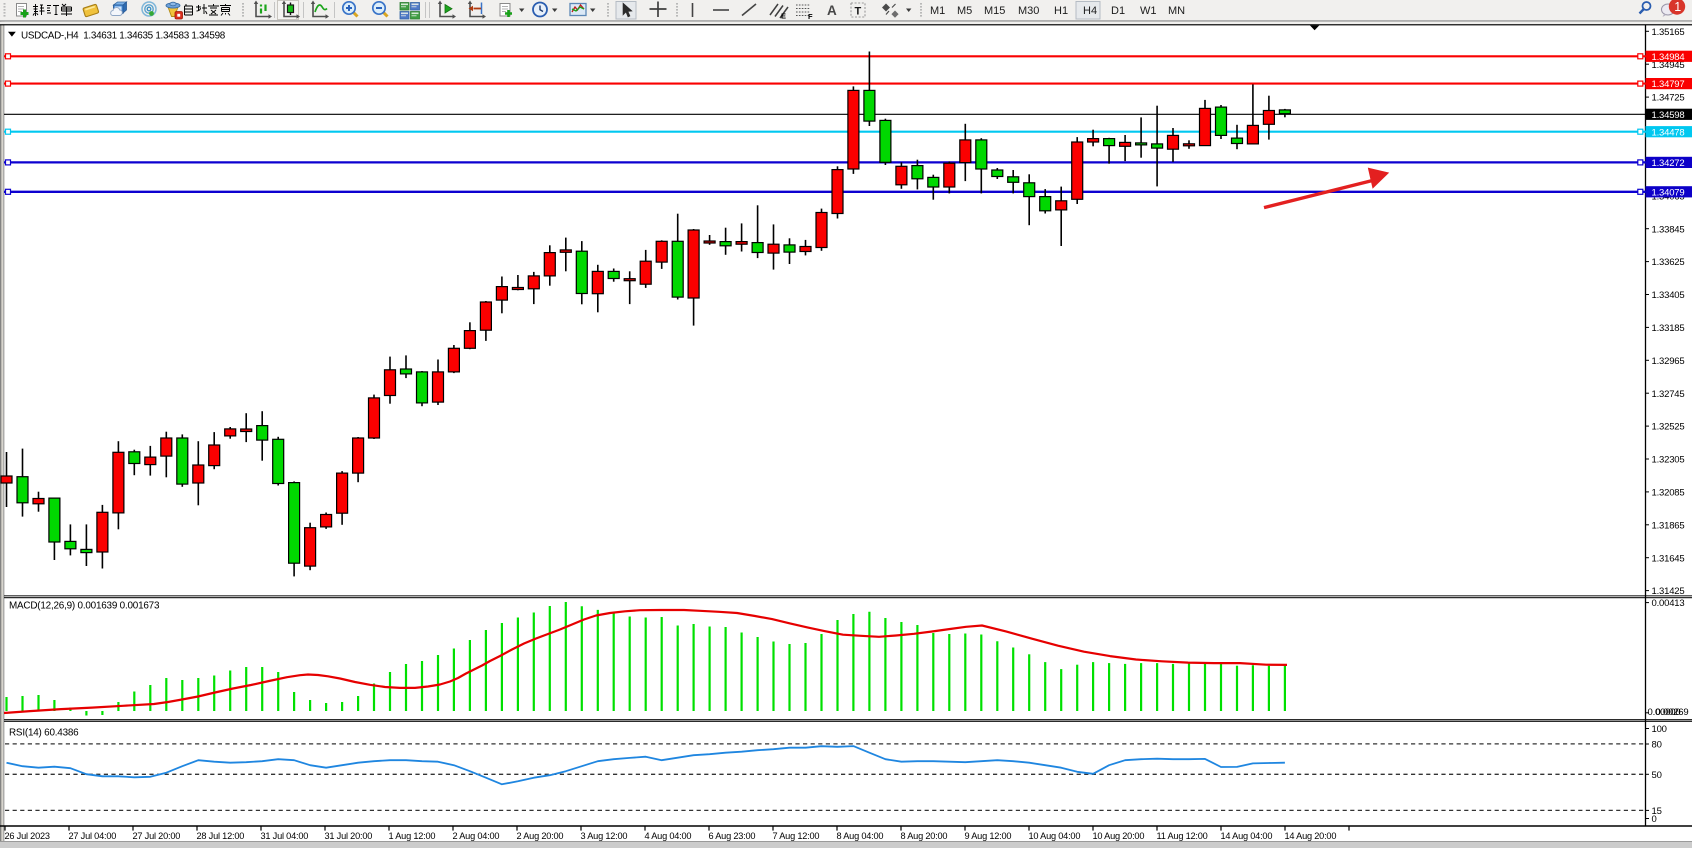 Image resolution: width=1692 pixels, height=848 pixels. Describe the element at coordinates (476, 836) in the screenshot. I see `svg-text: 2 Aug 04:00` at that location.